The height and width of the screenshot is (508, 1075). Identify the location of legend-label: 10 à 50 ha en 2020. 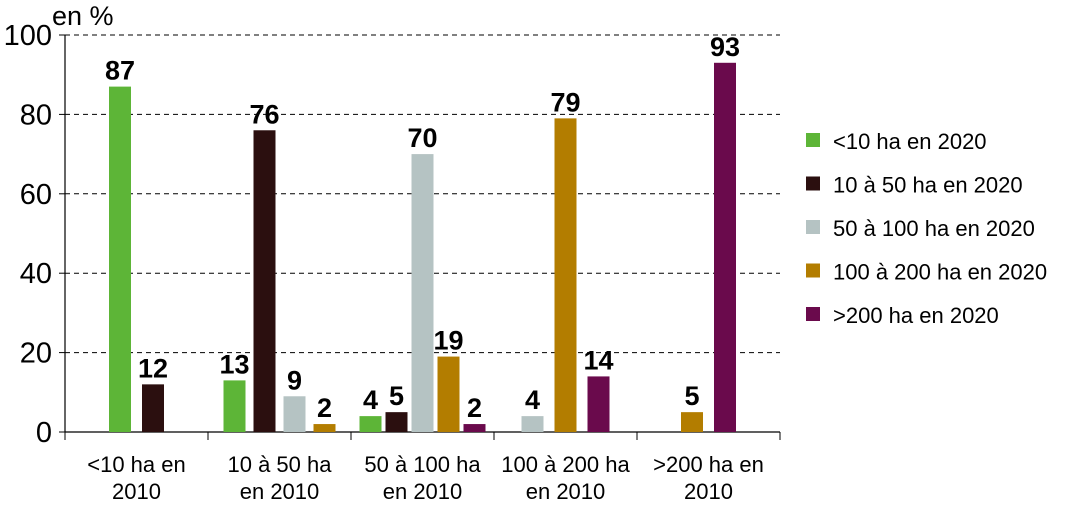
(928, 185).